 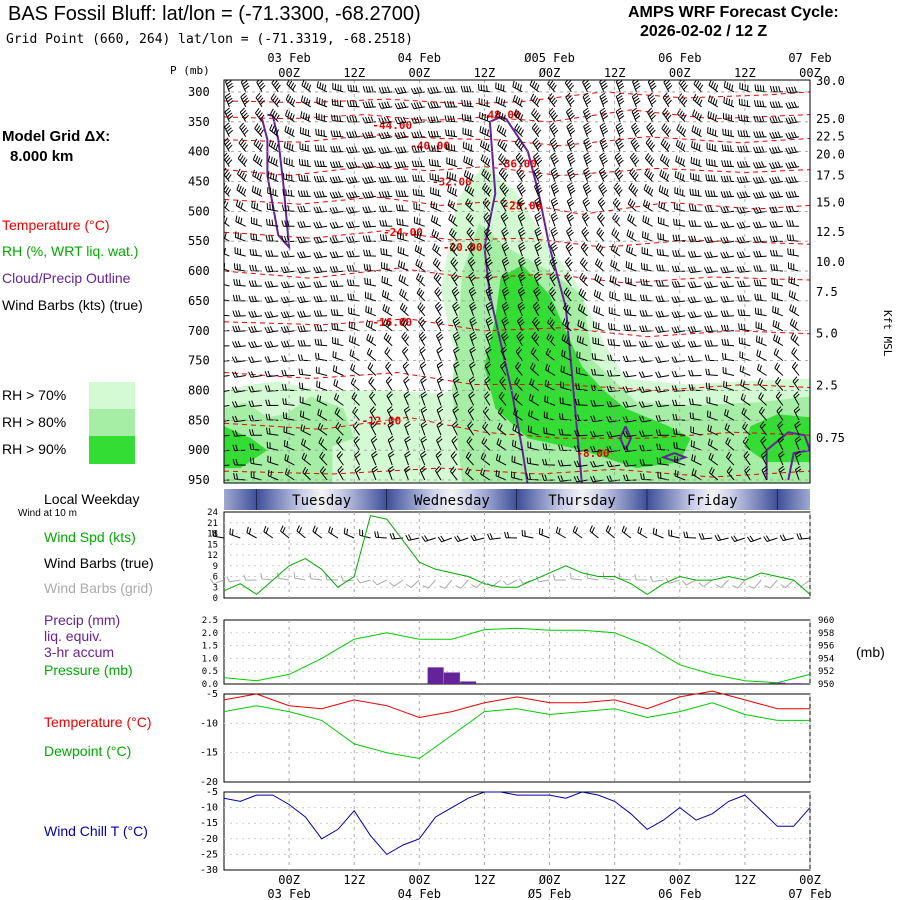 I want to click on pressure-tick-label: 800, so click(x=199, y=390).